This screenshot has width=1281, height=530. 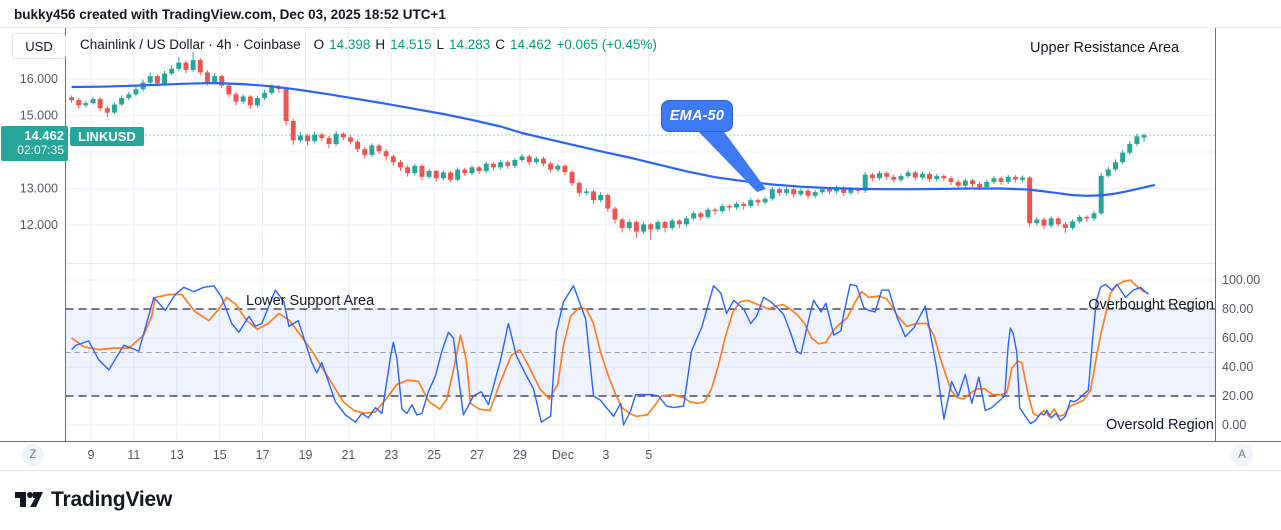 I want to click on stoch-axis: 100.00 80.00 60.00 40.00 20.00 0.00, so click(x=1241, y=352).